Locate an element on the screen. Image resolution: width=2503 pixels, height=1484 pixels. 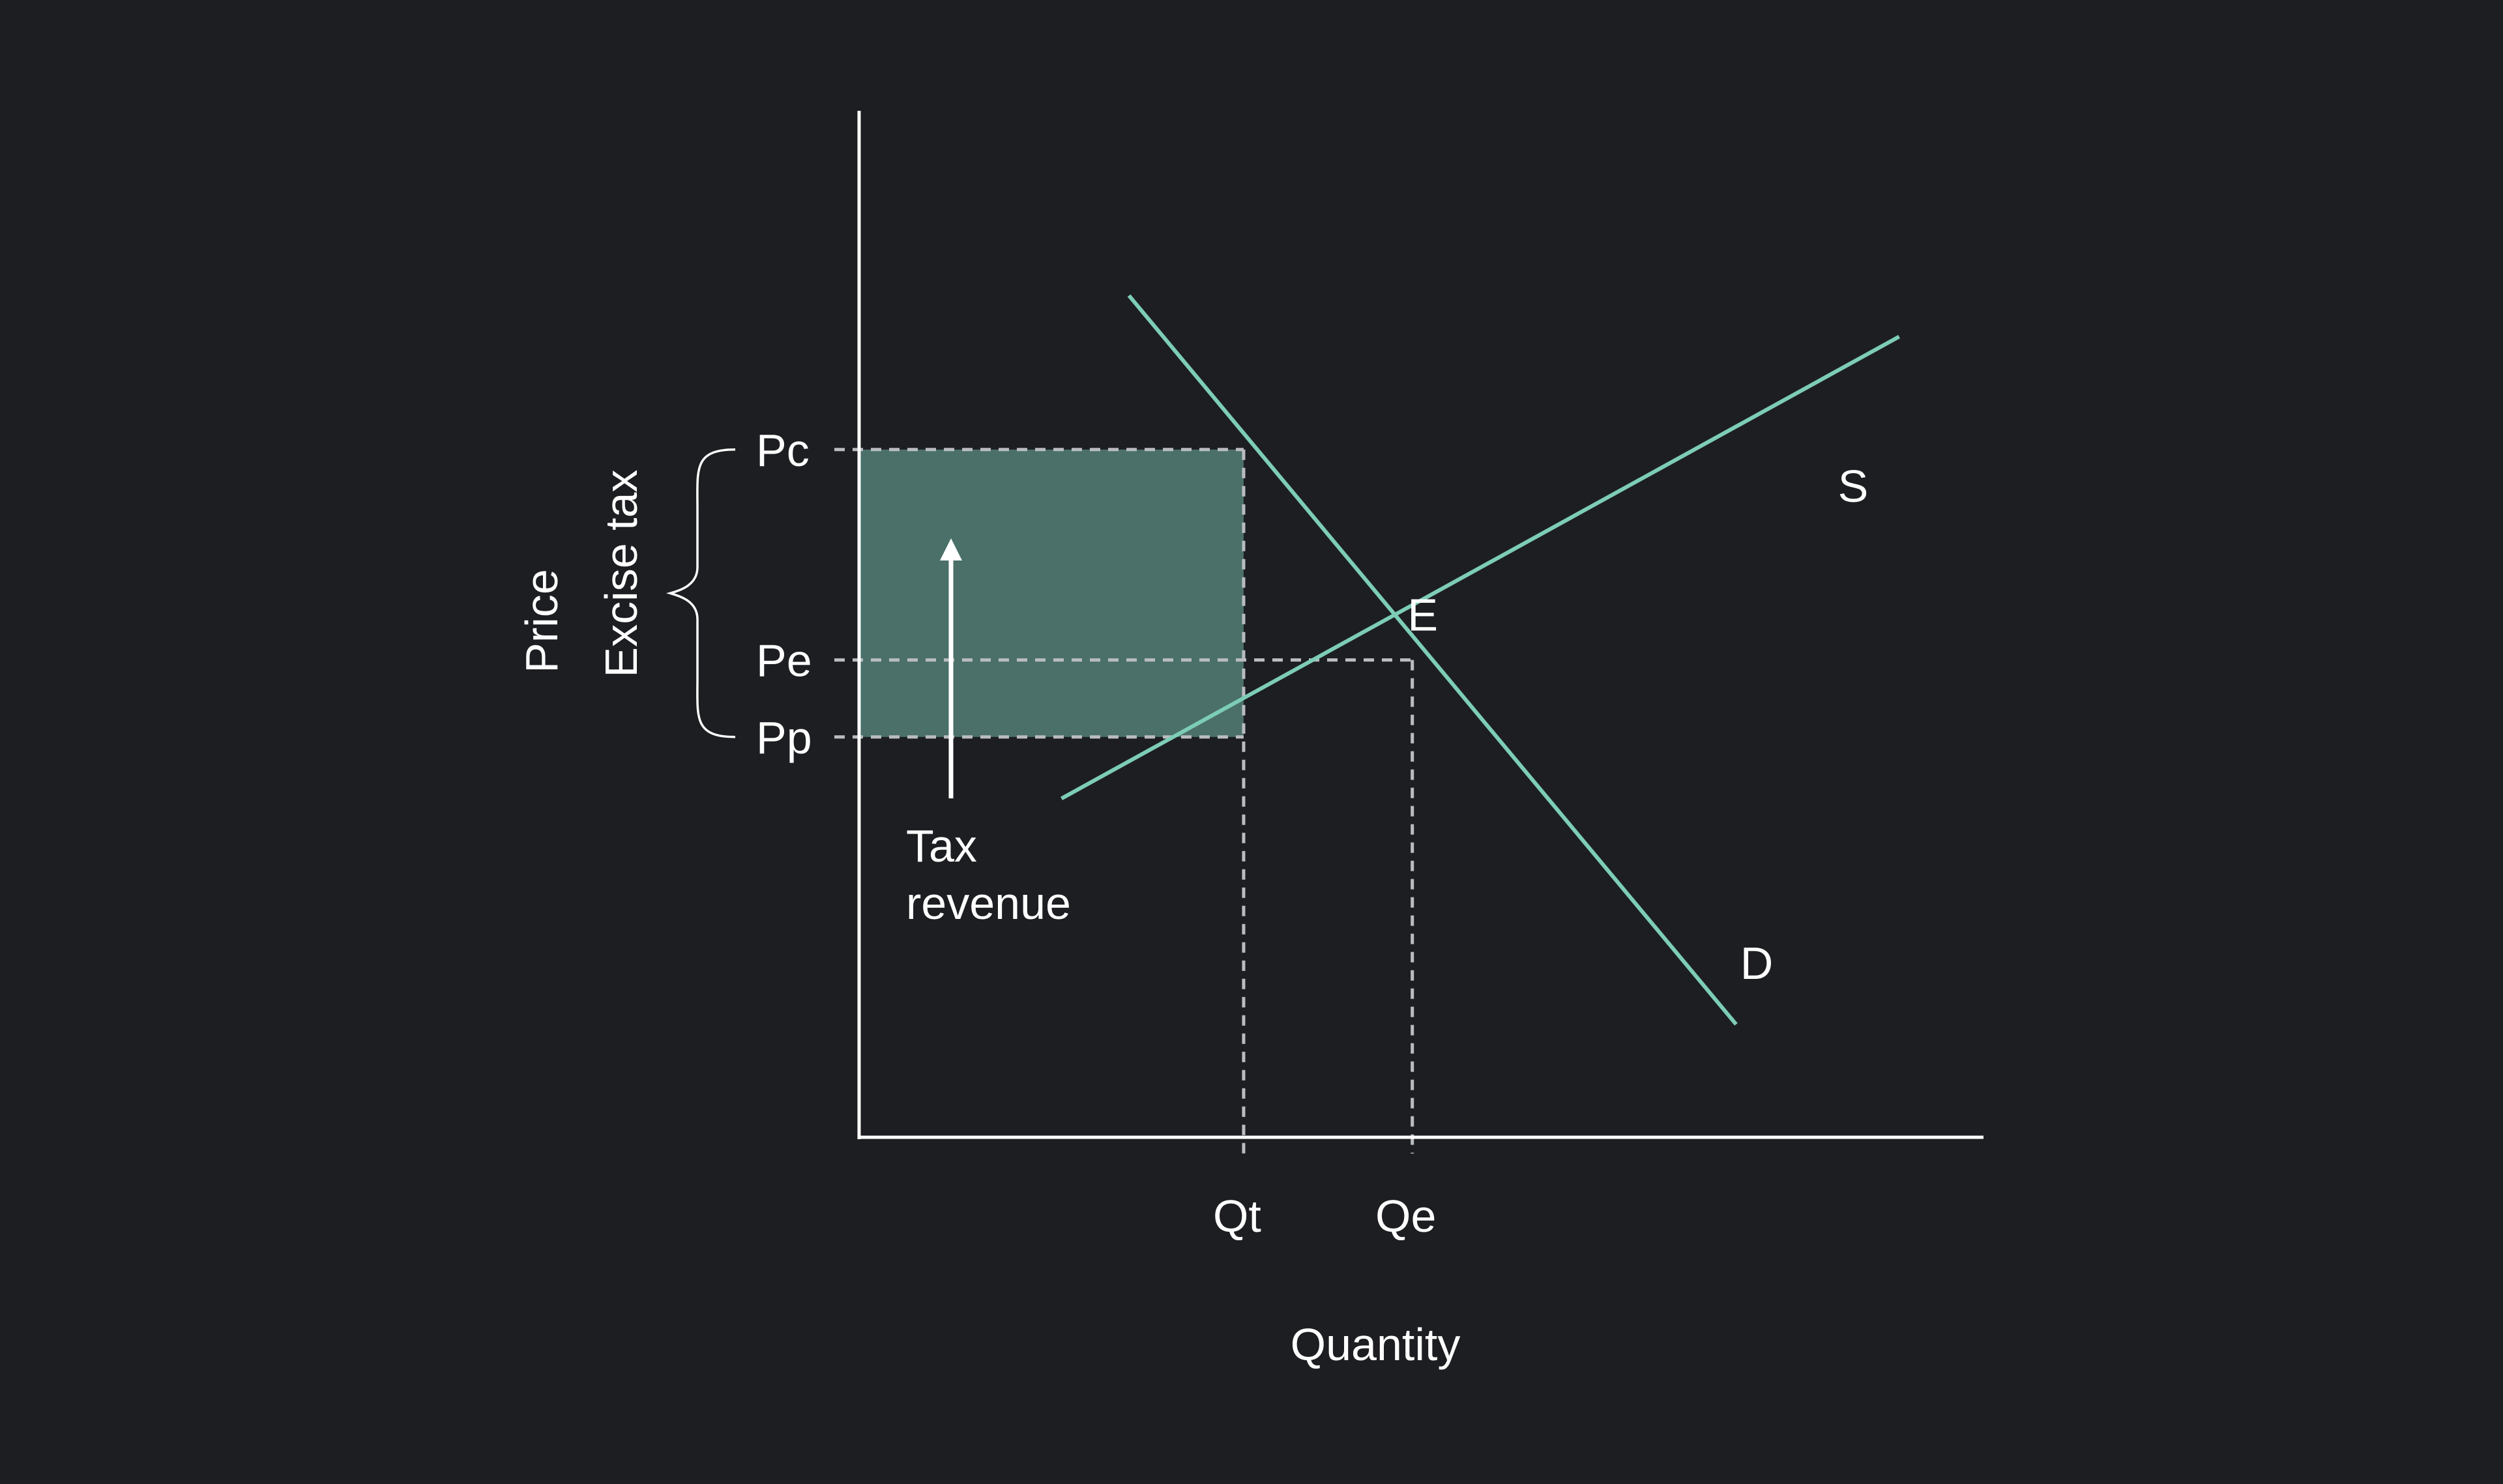
tax-revenue-area is located at coordinates (1051, 593).